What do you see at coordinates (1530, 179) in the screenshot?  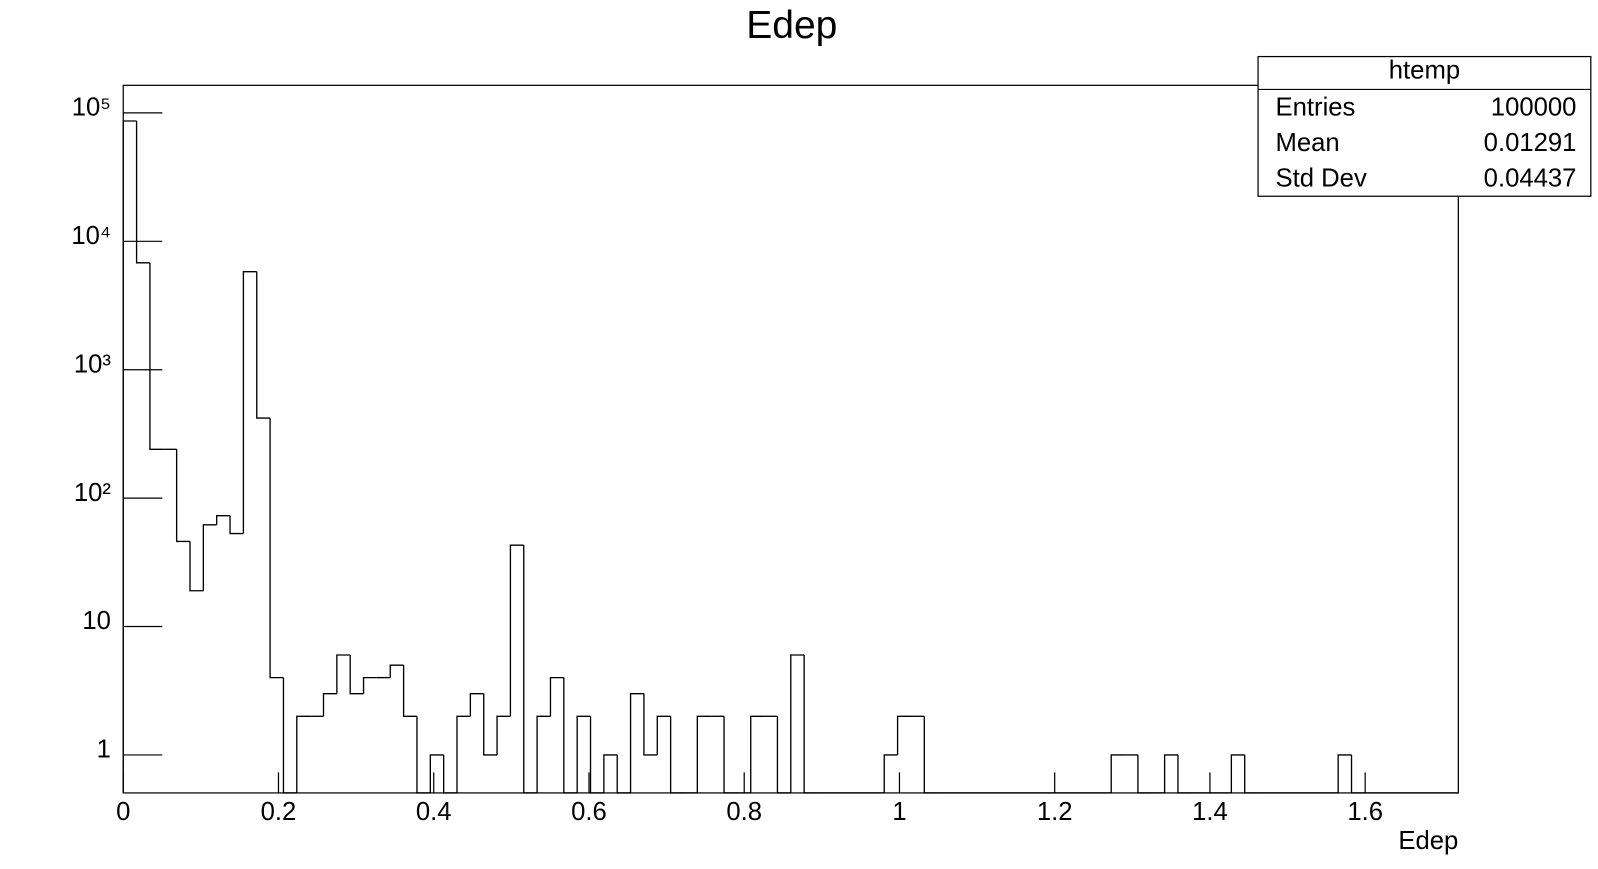 I see `stats-value: 0.04437` at bounding box center [1530, 179].